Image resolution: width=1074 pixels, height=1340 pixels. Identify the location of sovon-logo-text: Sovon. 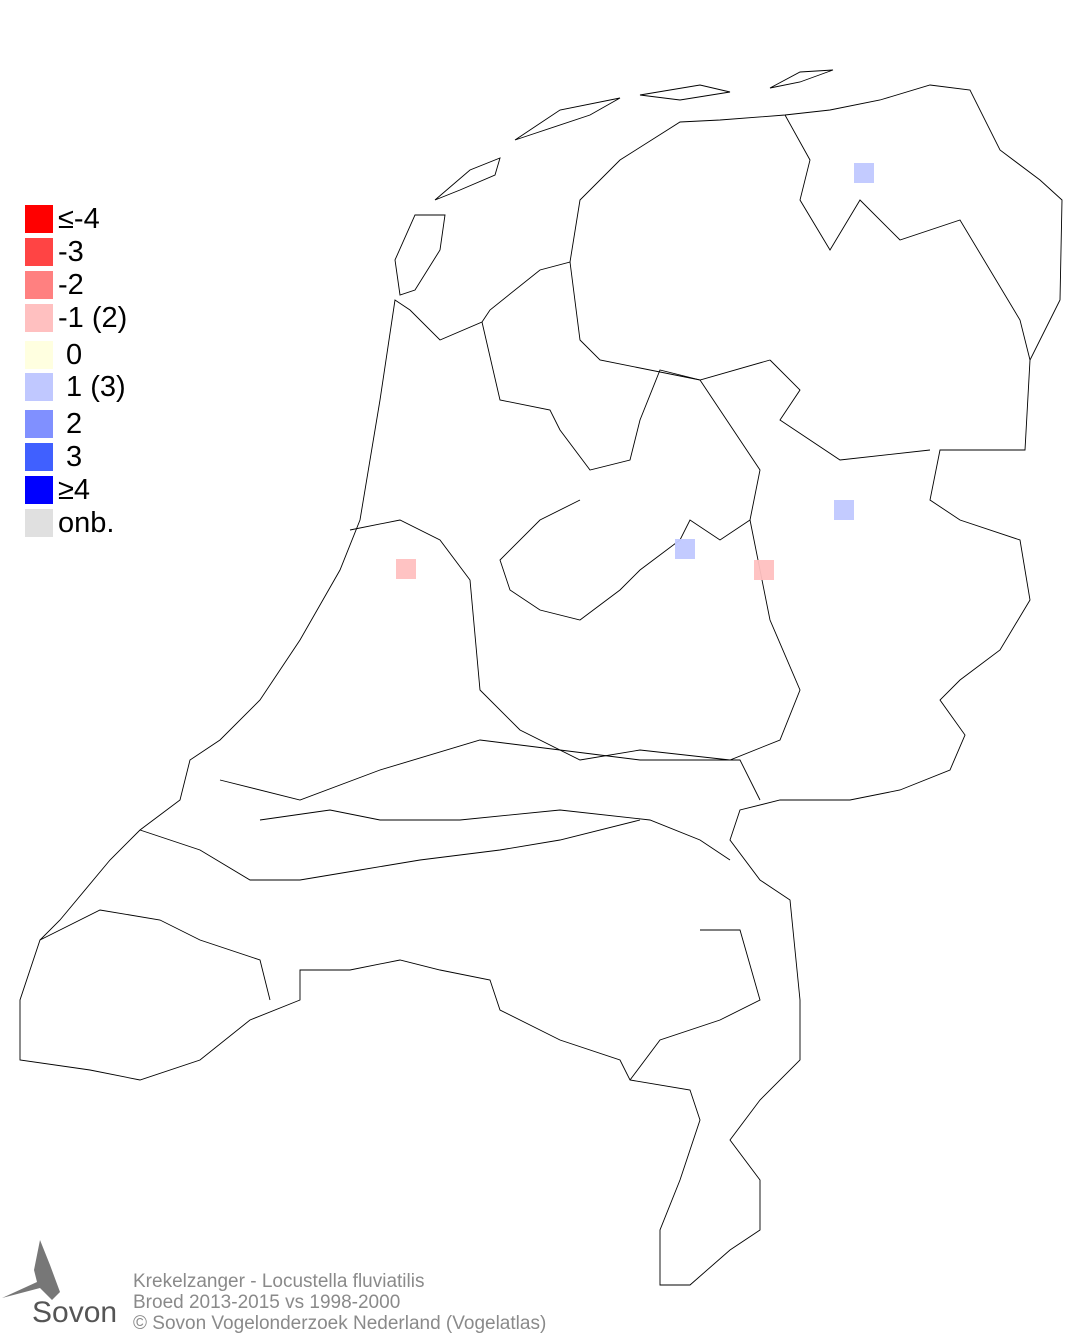
(75, 1312).